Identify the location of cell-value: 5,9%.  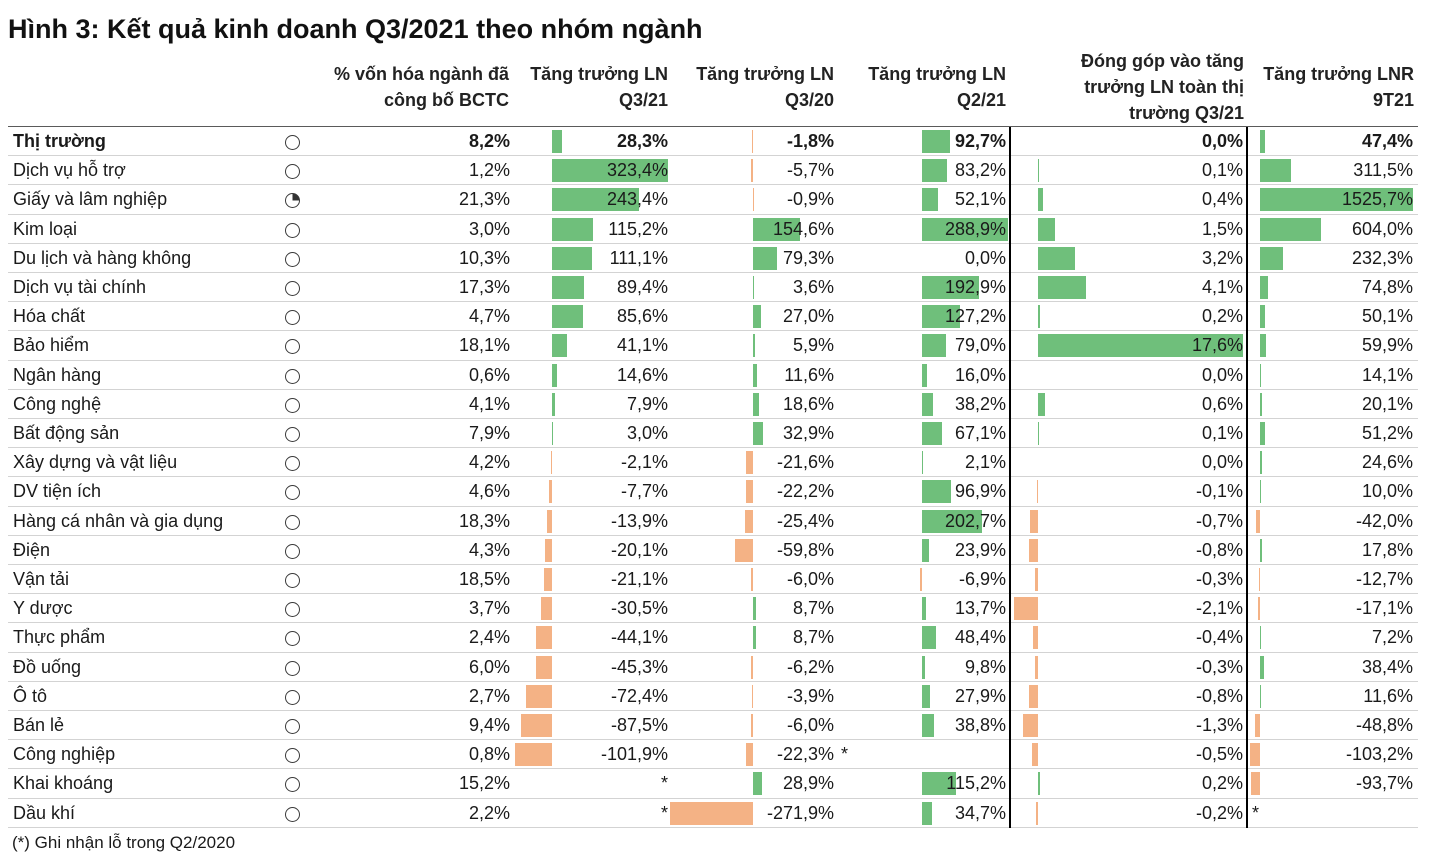
(813, 345).